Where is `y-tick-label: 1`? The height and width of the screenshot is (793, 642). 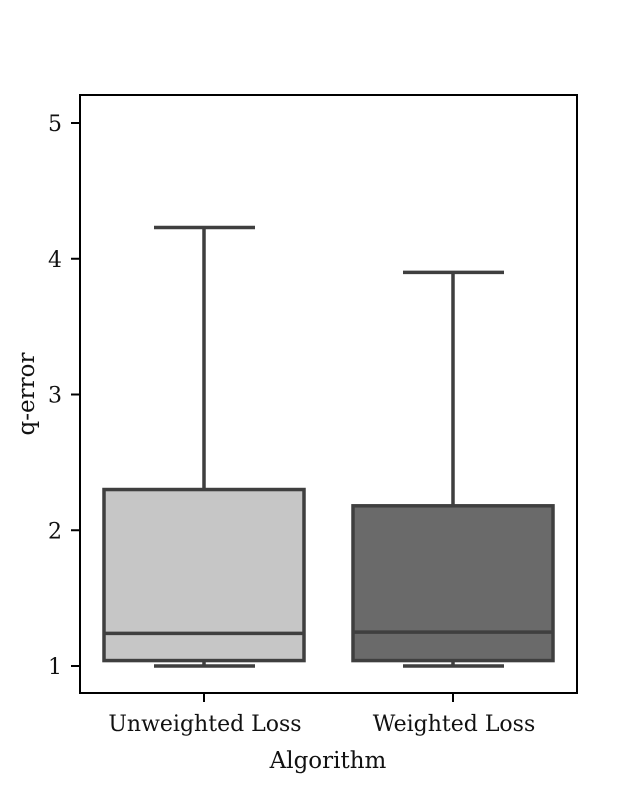 y-tick-label: 1 is located at coordinates (55, 667).